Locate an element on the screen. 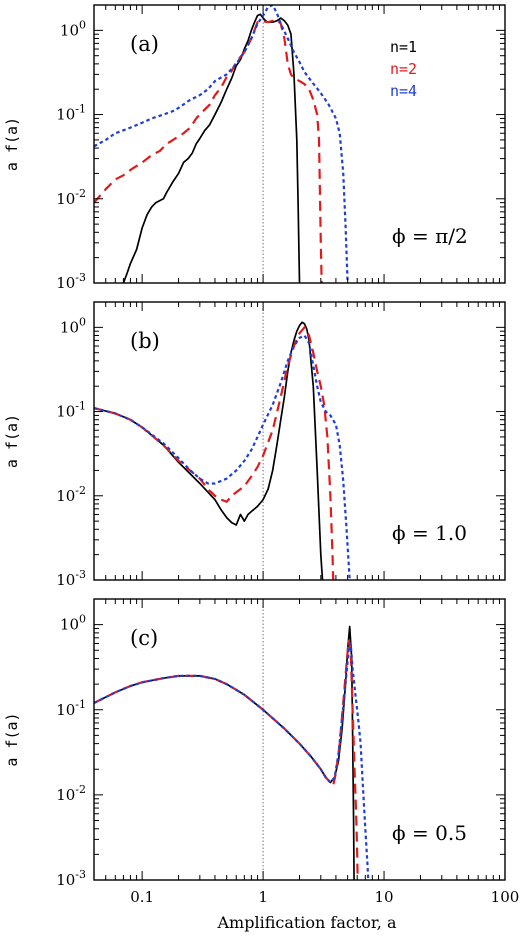  phi-annotation: ϕ = 1.0 is located at coordinates (429, 533).